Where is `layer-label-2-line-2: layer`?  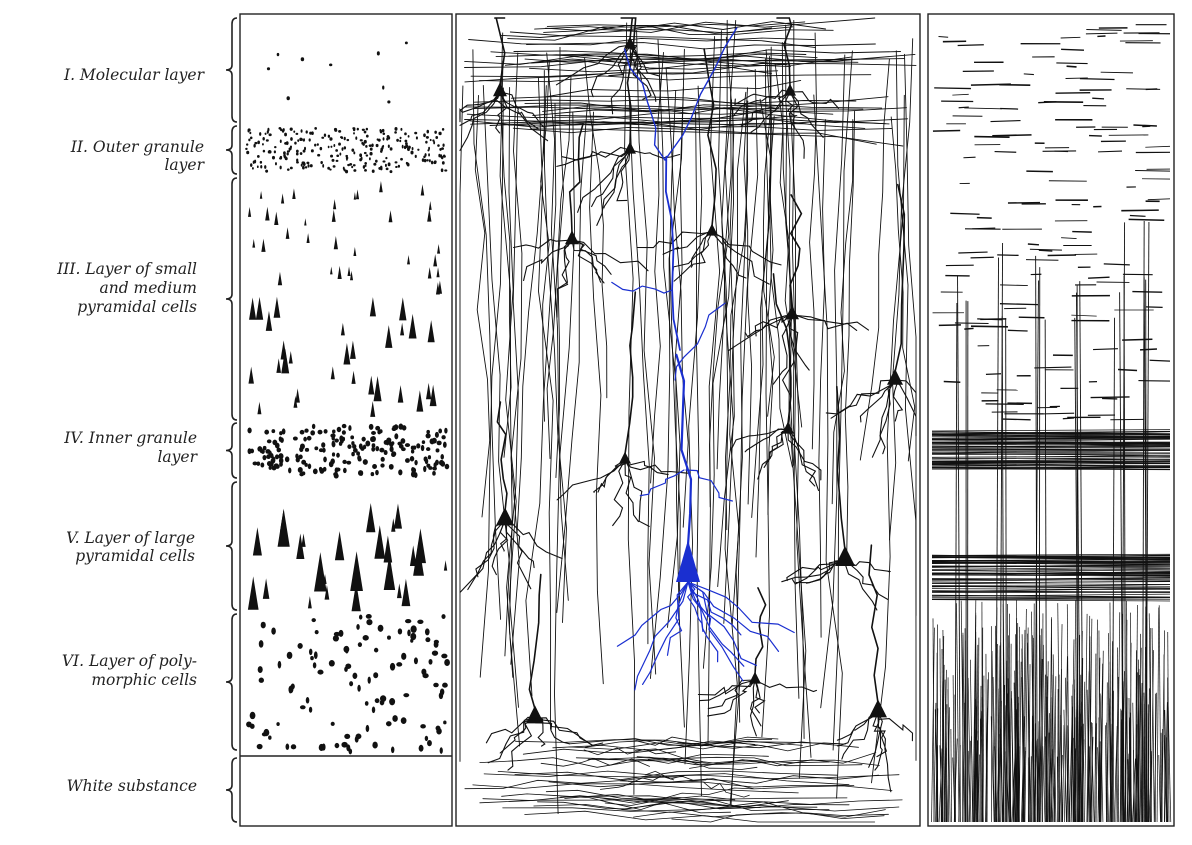 layer-label-2-line-2: layer is located at coordinates (184, 165).